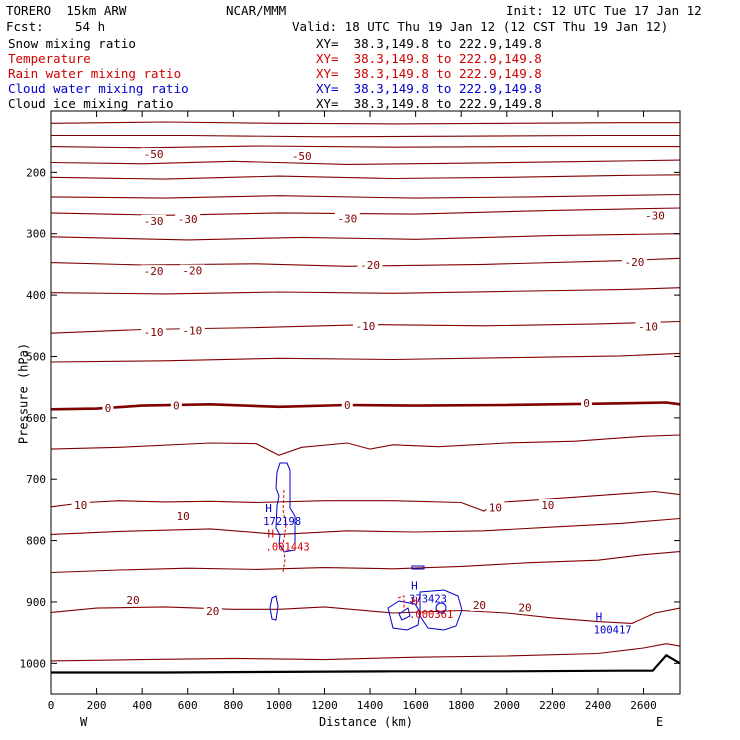  What do you see at coordinates (429, 88) in the screenshot?
I see `legend-cloud-water-xy: XY= 38.3,149.8 to 222.9,149.8` at bounding box center [429, 88].